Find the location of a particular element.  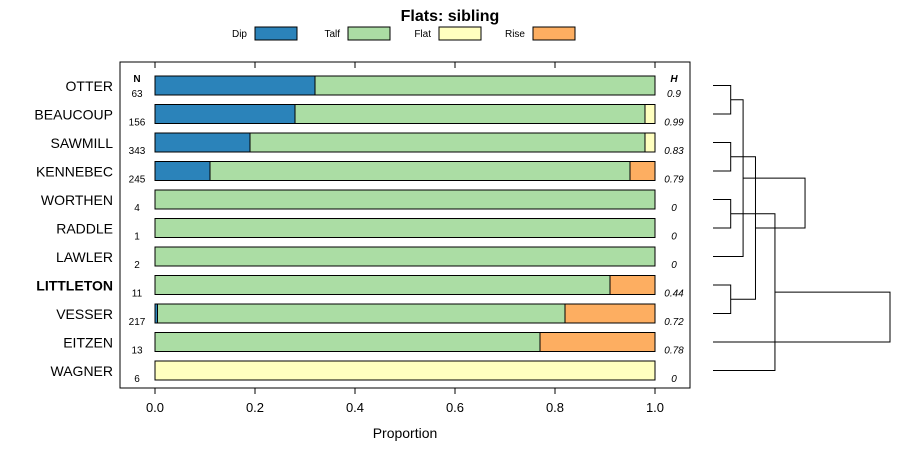

category-label: BEAUCOUP is located at coordinates (73, 115).